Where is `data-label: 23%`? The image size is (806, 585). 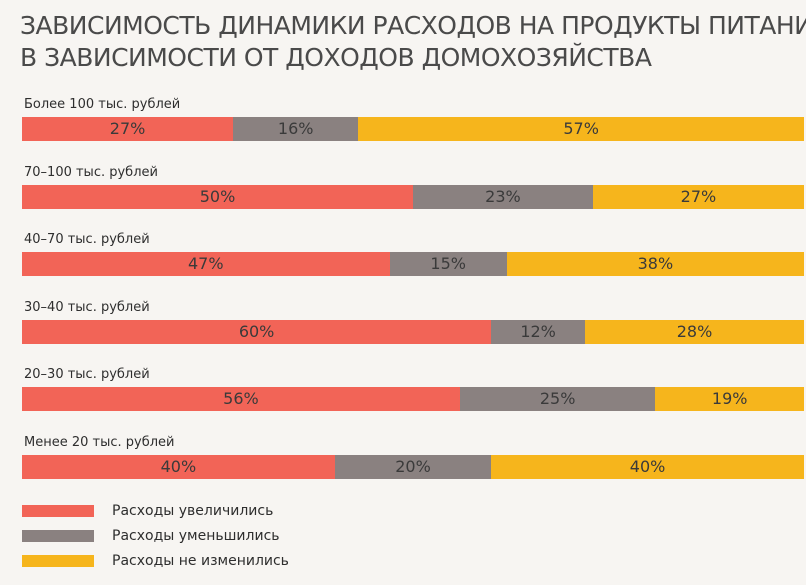
data-label: 23% is located at coordinates (503, 196).